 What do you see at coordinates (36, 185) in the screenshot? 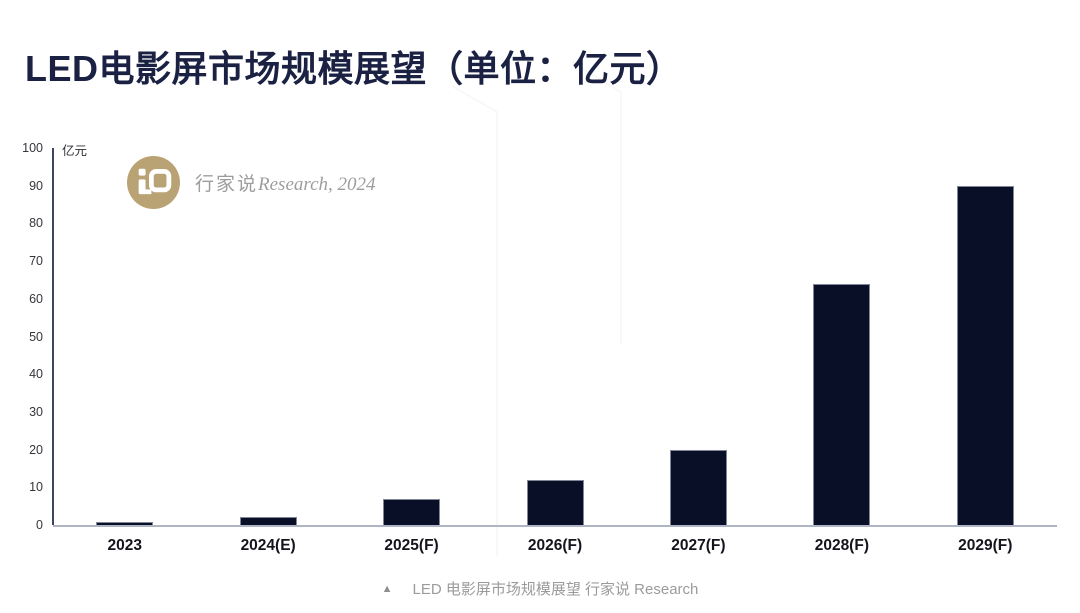
I see `y-tick-label-90: 90` at bounding box center [36, 185].